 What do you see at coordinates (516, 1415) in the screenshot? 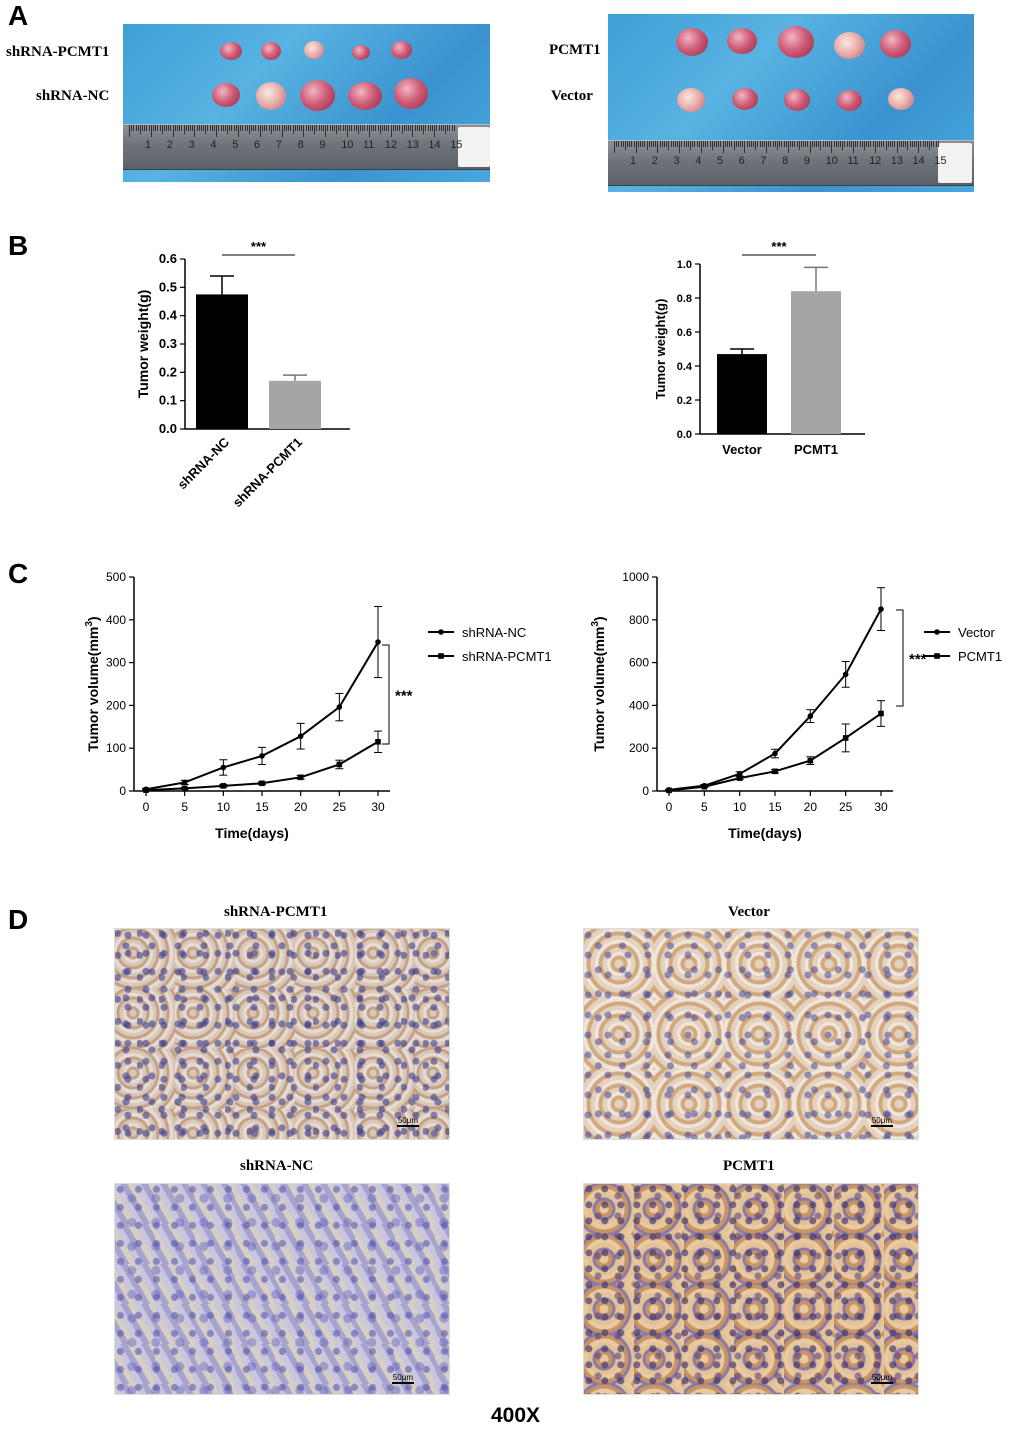
I see `magnification-label: 400X` at bounding box center [516, 1415].